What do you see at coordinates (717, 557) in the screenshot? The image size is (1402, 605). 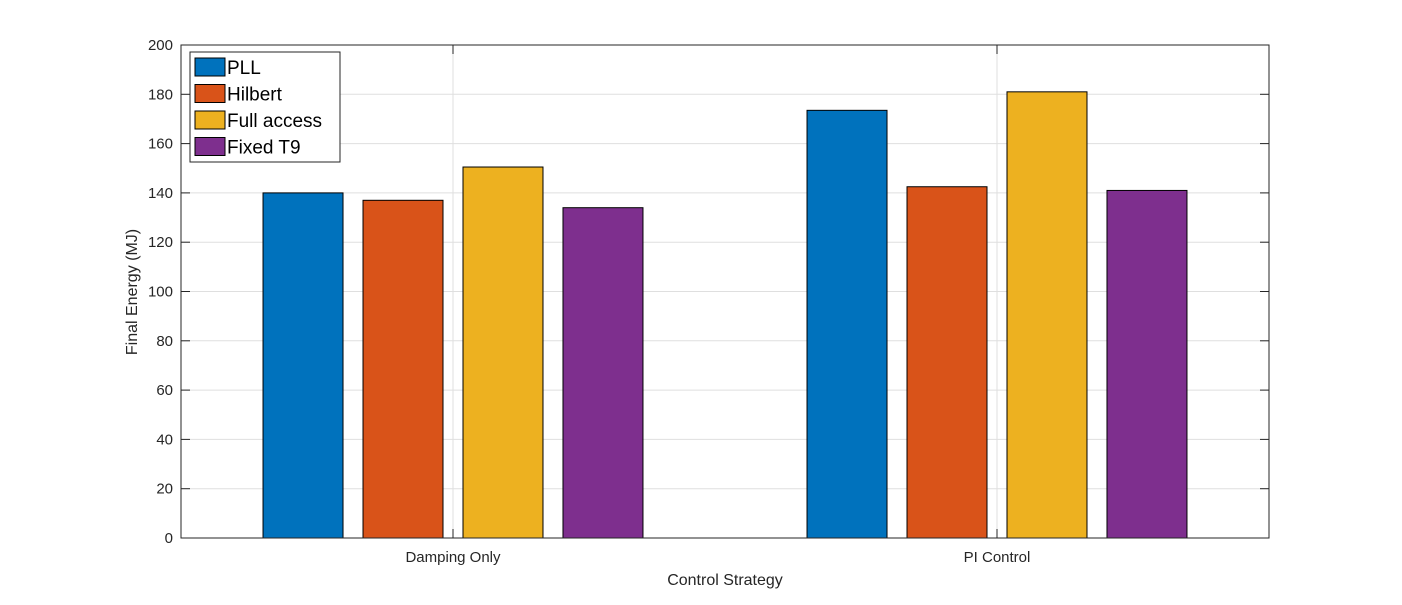 I see `x-tick-labels: Damping Only PI Control` at bounding box center [717, 557].